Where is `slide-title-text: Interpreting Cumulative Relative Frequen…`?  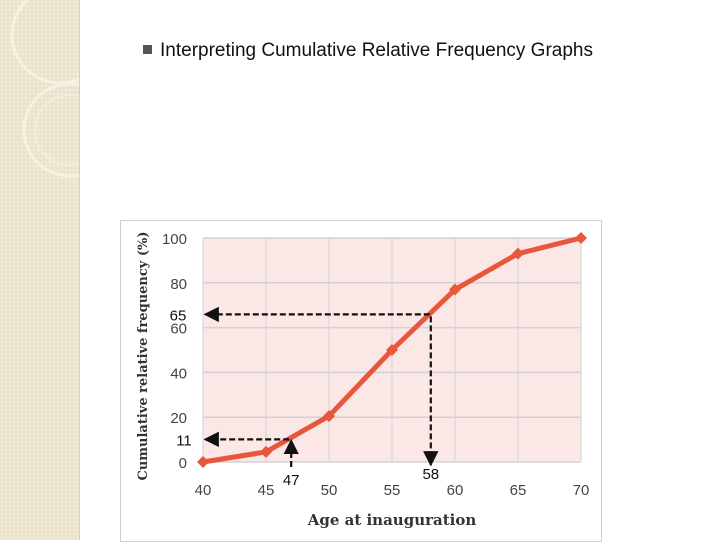 slide-title-text: Interpreting Cumulative Relative Frequen… is located at coordinates (376, 50).